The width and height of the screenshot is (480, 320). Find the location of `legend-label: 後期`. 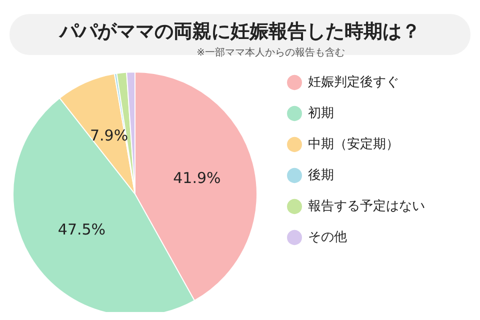

legend-label: 後期 is located at coordinates (321, 175).